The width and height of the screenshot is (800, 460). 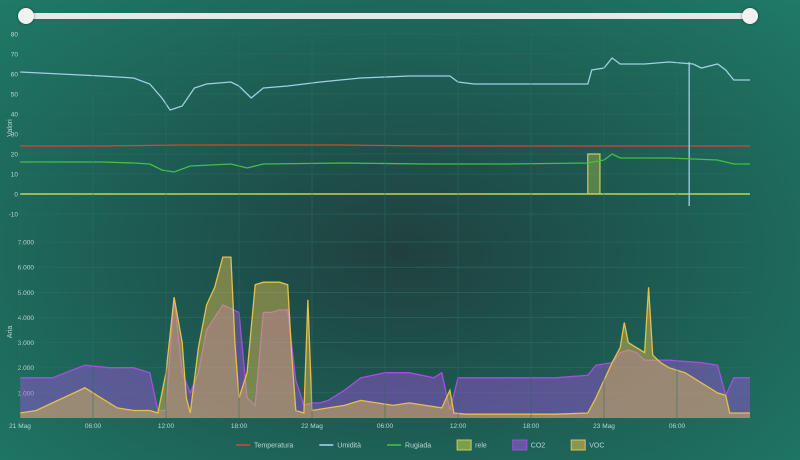 What do you see at coordinates (587, 445) in the screenshot?
I see `legend-item-voc: VOC` at bounding box center [587, 445].